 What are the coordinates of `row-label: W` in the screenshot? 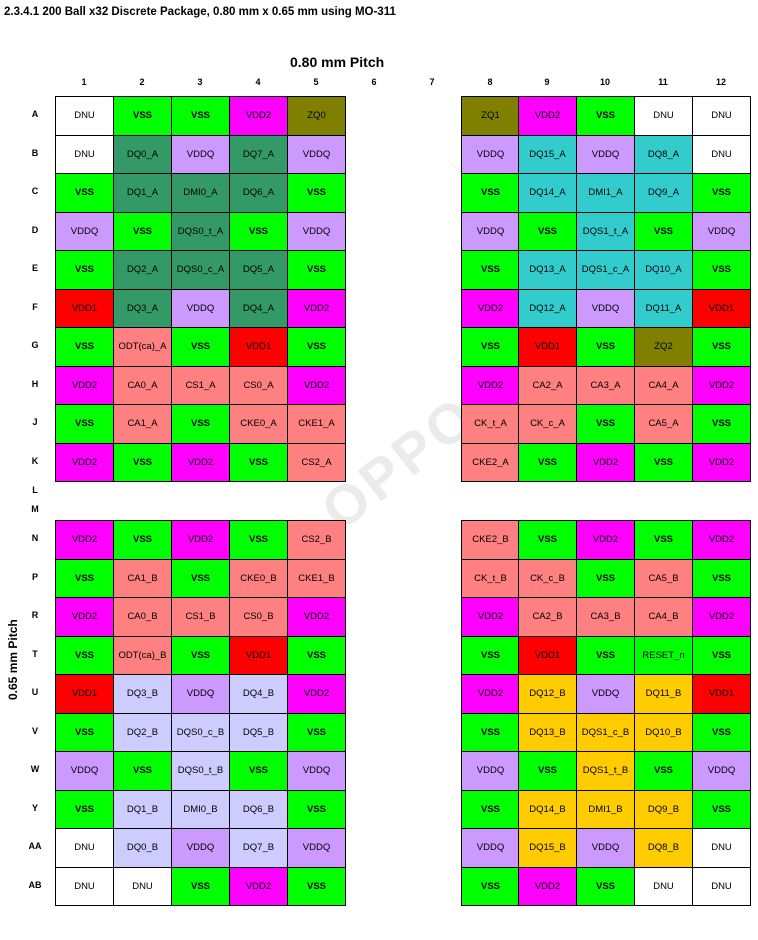 It's located at (35, 769).